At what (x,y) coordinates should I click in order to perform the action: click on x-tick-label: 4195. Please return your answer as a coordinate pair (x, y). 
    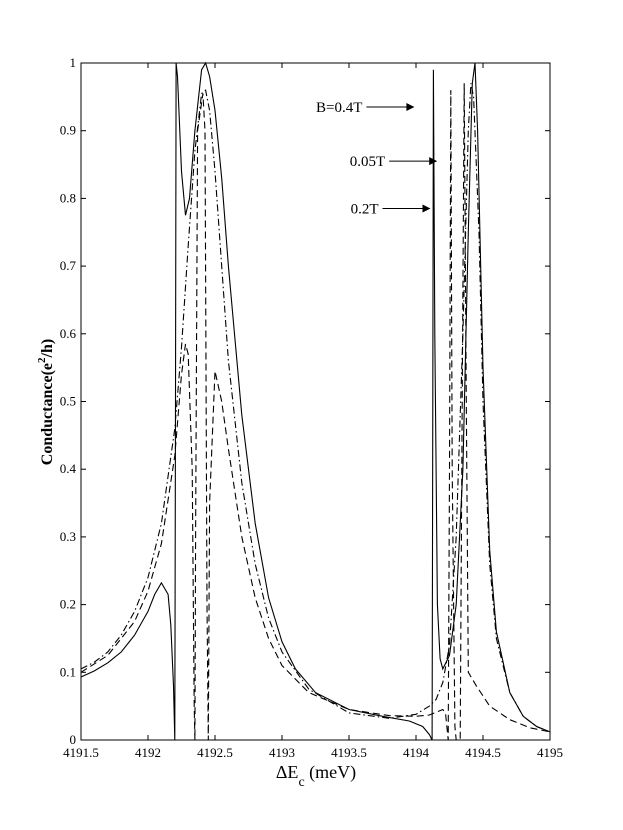
    Looking at the image, I should click on (550, 752).